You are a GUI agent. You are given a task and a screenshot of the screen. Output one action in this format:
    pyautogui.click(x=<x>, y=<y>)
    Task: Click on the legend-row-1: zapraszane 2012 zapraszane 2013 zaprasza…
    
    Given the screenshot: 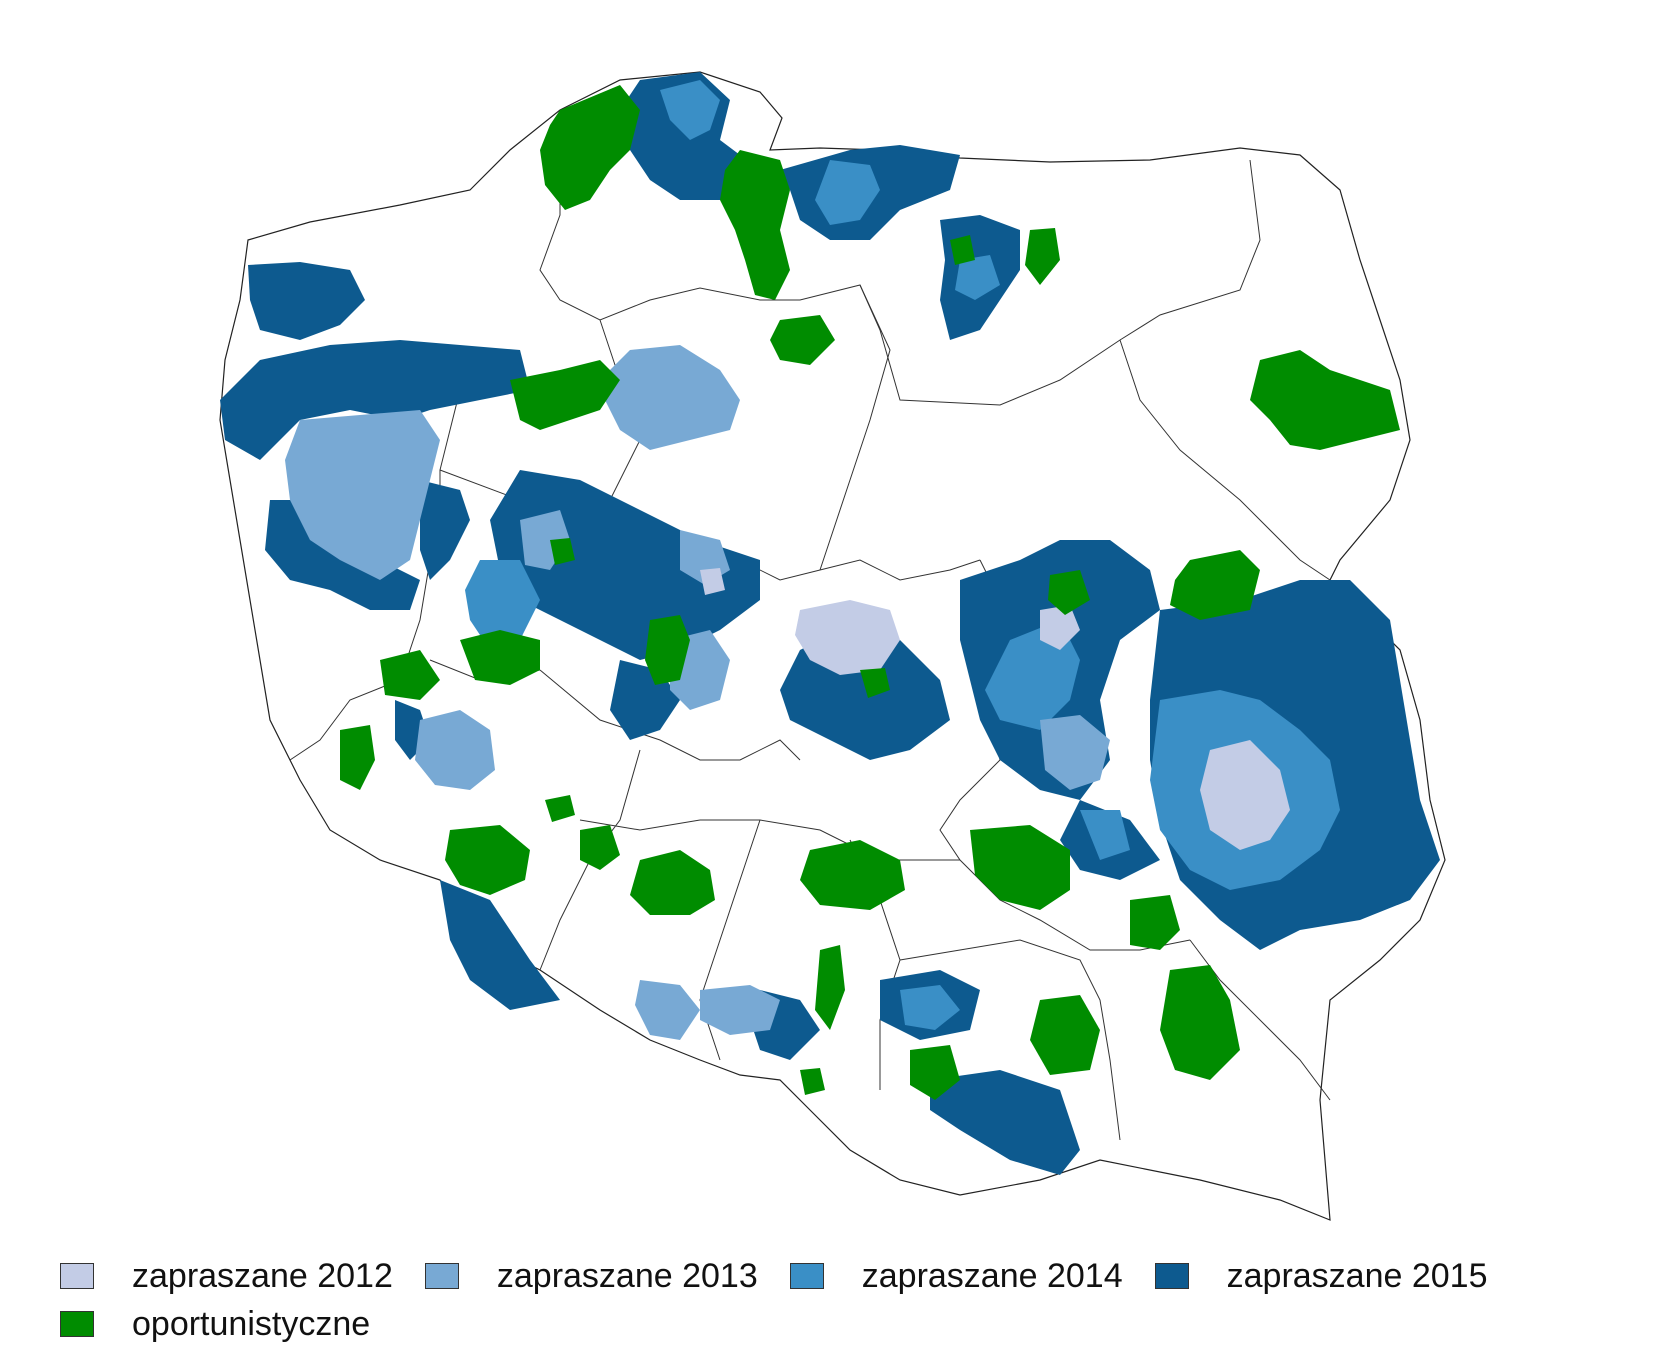 What is the action you would take?
    pyautogui.click(x=860, y=1276)
    